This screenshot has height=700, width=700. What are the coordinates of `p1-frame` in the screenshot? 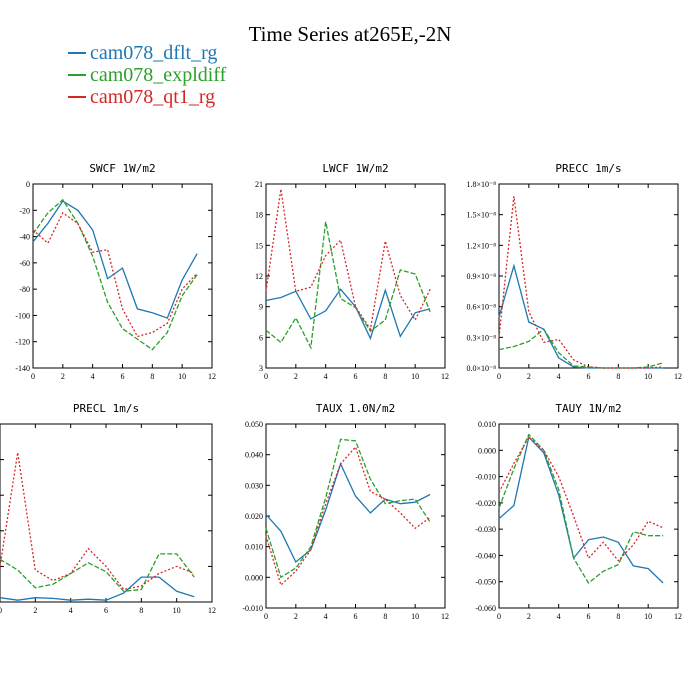 It's located at (355, 276).